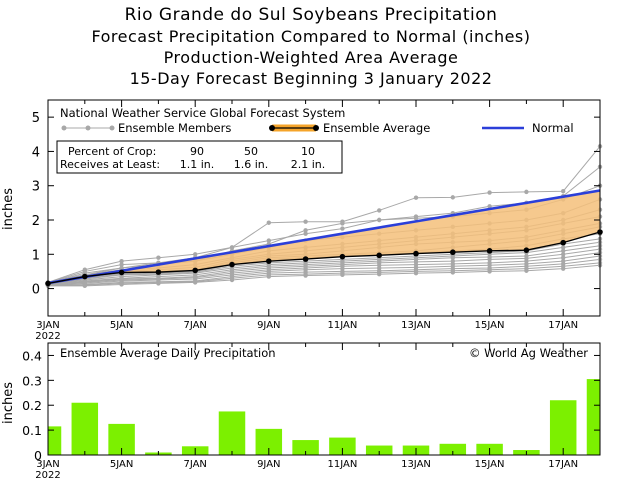 The image size is (622, 482). Describe the element at coordinates (197, 151) in the screenshot. I see `crop-row1-value-1: 90` at that location.